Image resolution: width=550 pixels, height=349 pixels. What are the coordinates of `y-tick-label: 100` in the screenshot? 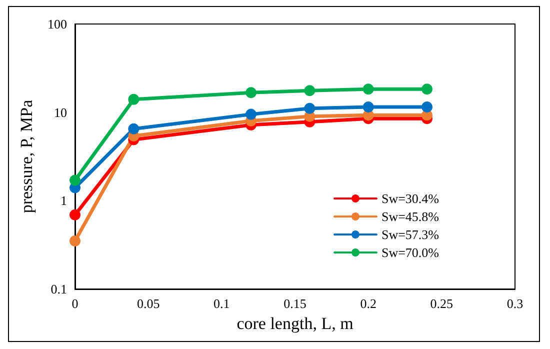 It's located at (57, 24).